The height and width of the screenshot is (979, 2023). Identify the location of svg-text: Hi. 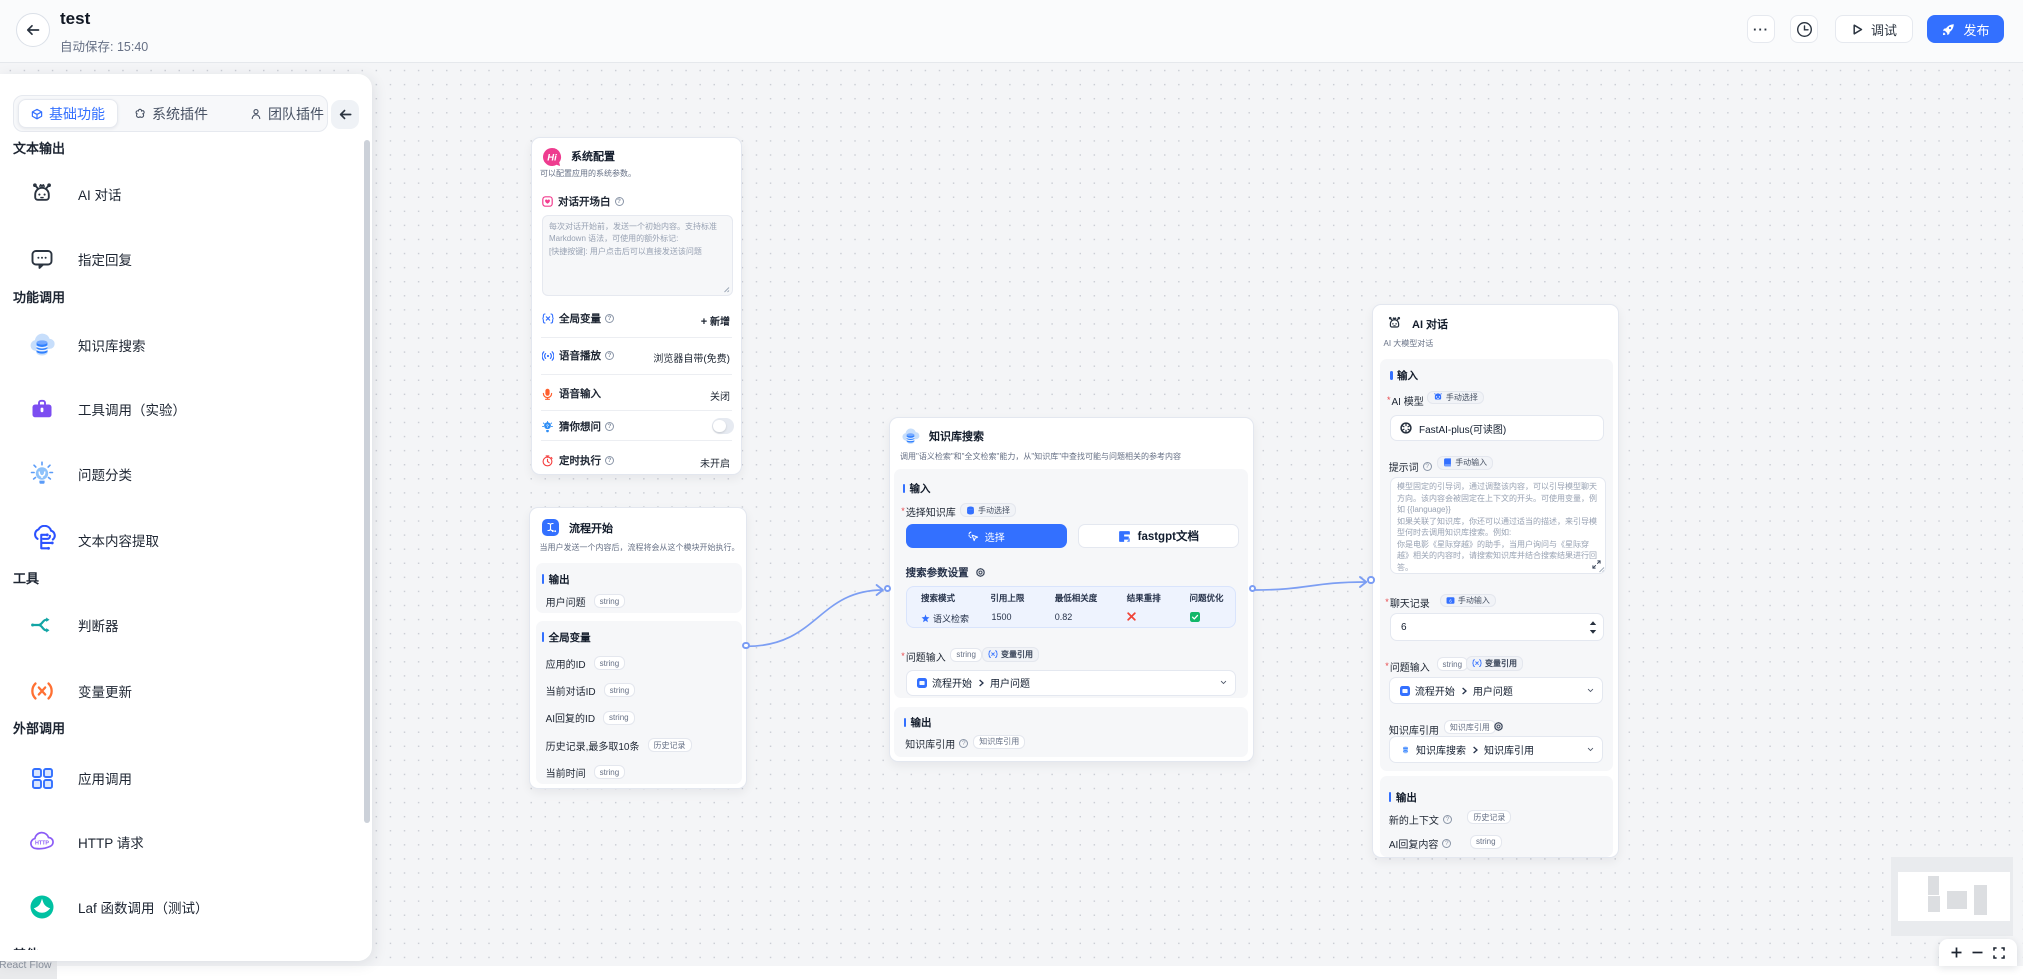
(552, 157).